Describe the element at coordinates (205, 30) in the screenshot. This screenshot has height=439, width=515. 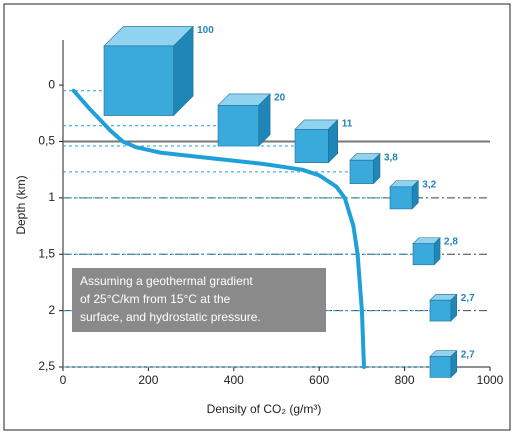
I see `cube-label: 100` at that location.